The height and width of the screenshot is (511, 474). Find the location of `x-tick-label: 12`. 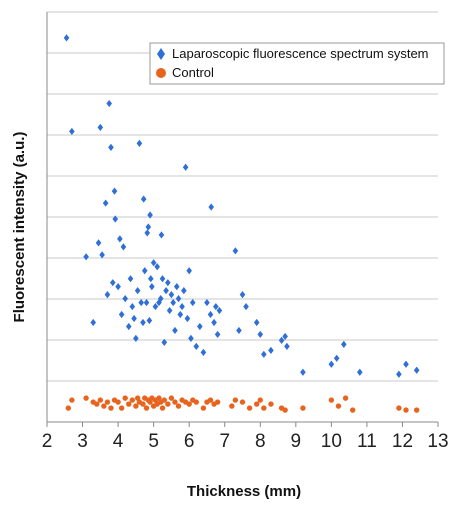

x-tick-label: 12 is located at coordinates (402, 441).